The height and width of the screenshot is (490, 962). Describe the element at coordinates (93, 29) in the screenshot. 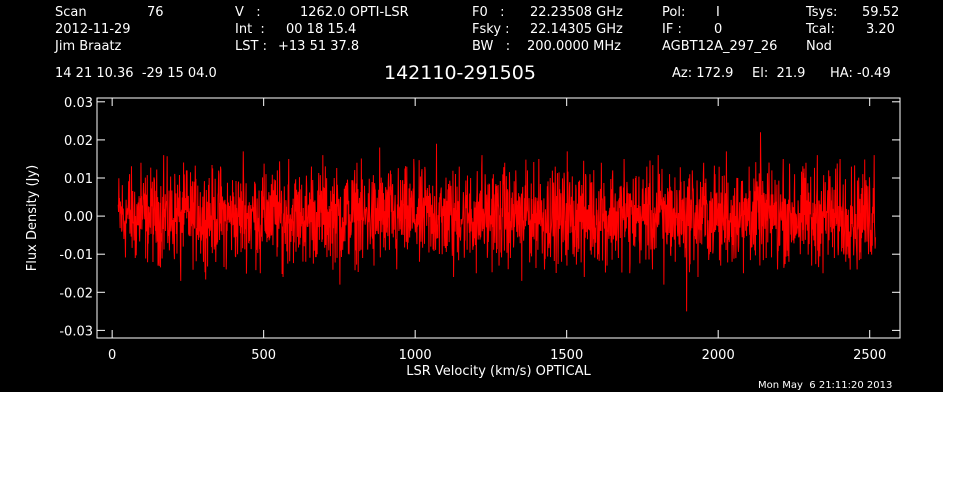

I see `obs-date: 2012-11-29` at that location.